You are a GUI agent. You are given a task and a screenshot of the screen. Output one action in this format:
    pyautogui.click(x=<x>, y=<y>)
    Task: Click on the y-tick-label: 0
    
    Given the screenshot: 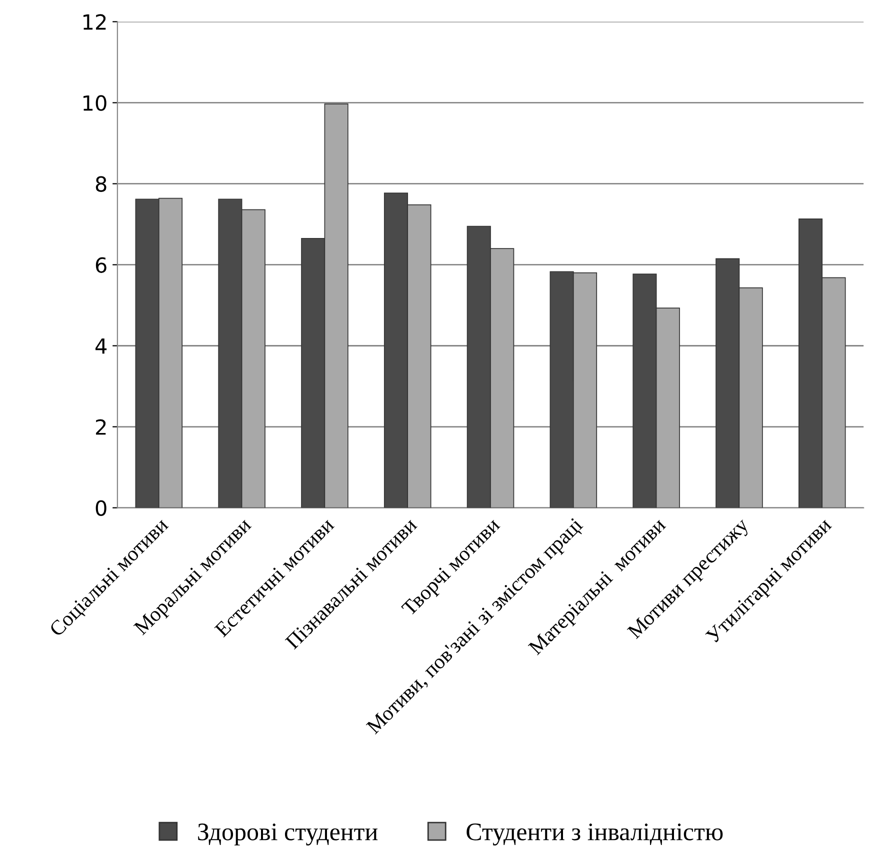 What is the action you would take?
    pyautogui.click(x=101, y=508)
    